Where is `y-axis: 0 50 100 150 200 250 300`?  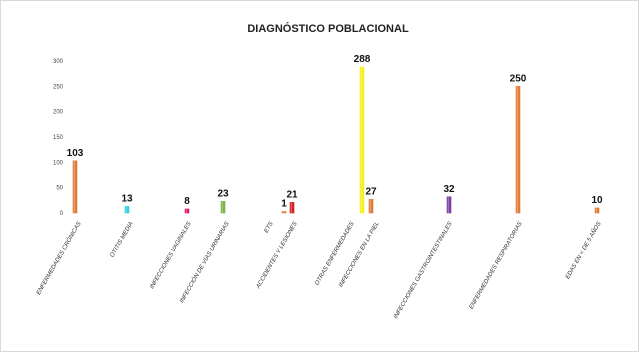
y-axis: 0 50 100 150 200 250 300 is located at coordinates (58, 138).